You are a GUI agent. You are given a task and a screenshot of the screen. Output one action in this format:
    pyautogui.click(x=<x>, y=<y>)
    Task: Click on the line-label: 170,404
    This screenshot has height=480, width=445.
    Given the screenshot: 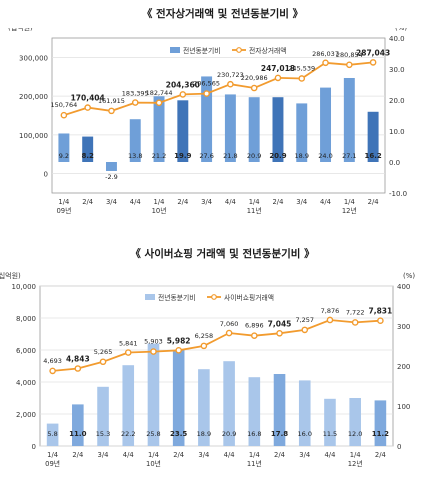 What is the action you would take?
    pyautogui.click(x=88, y=98)
    